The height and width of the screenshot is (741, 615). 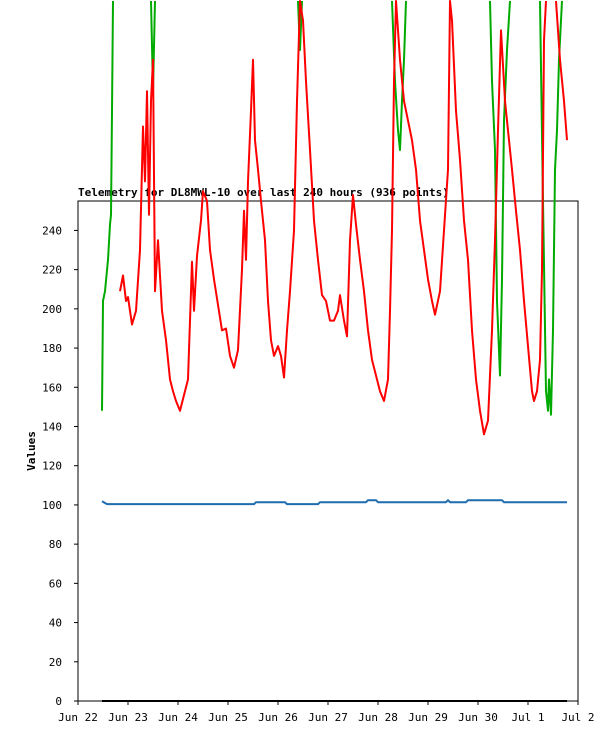 What do you see at coordinates (428, 717) in the screenshot?
I see `x-tick-label: Jun 29` at bounding box center [428, 717].